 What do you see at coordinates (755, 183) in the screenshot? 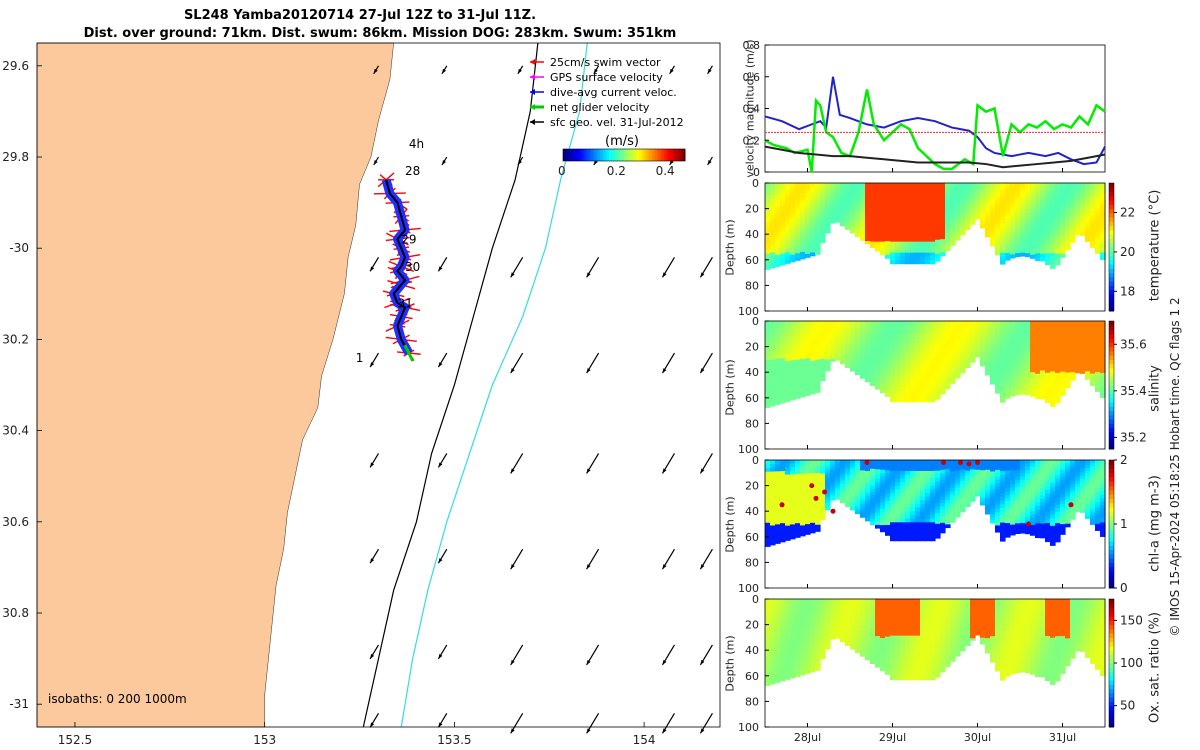
I see `section-depth-tick-label: 0` at bounding box center [755, 183].